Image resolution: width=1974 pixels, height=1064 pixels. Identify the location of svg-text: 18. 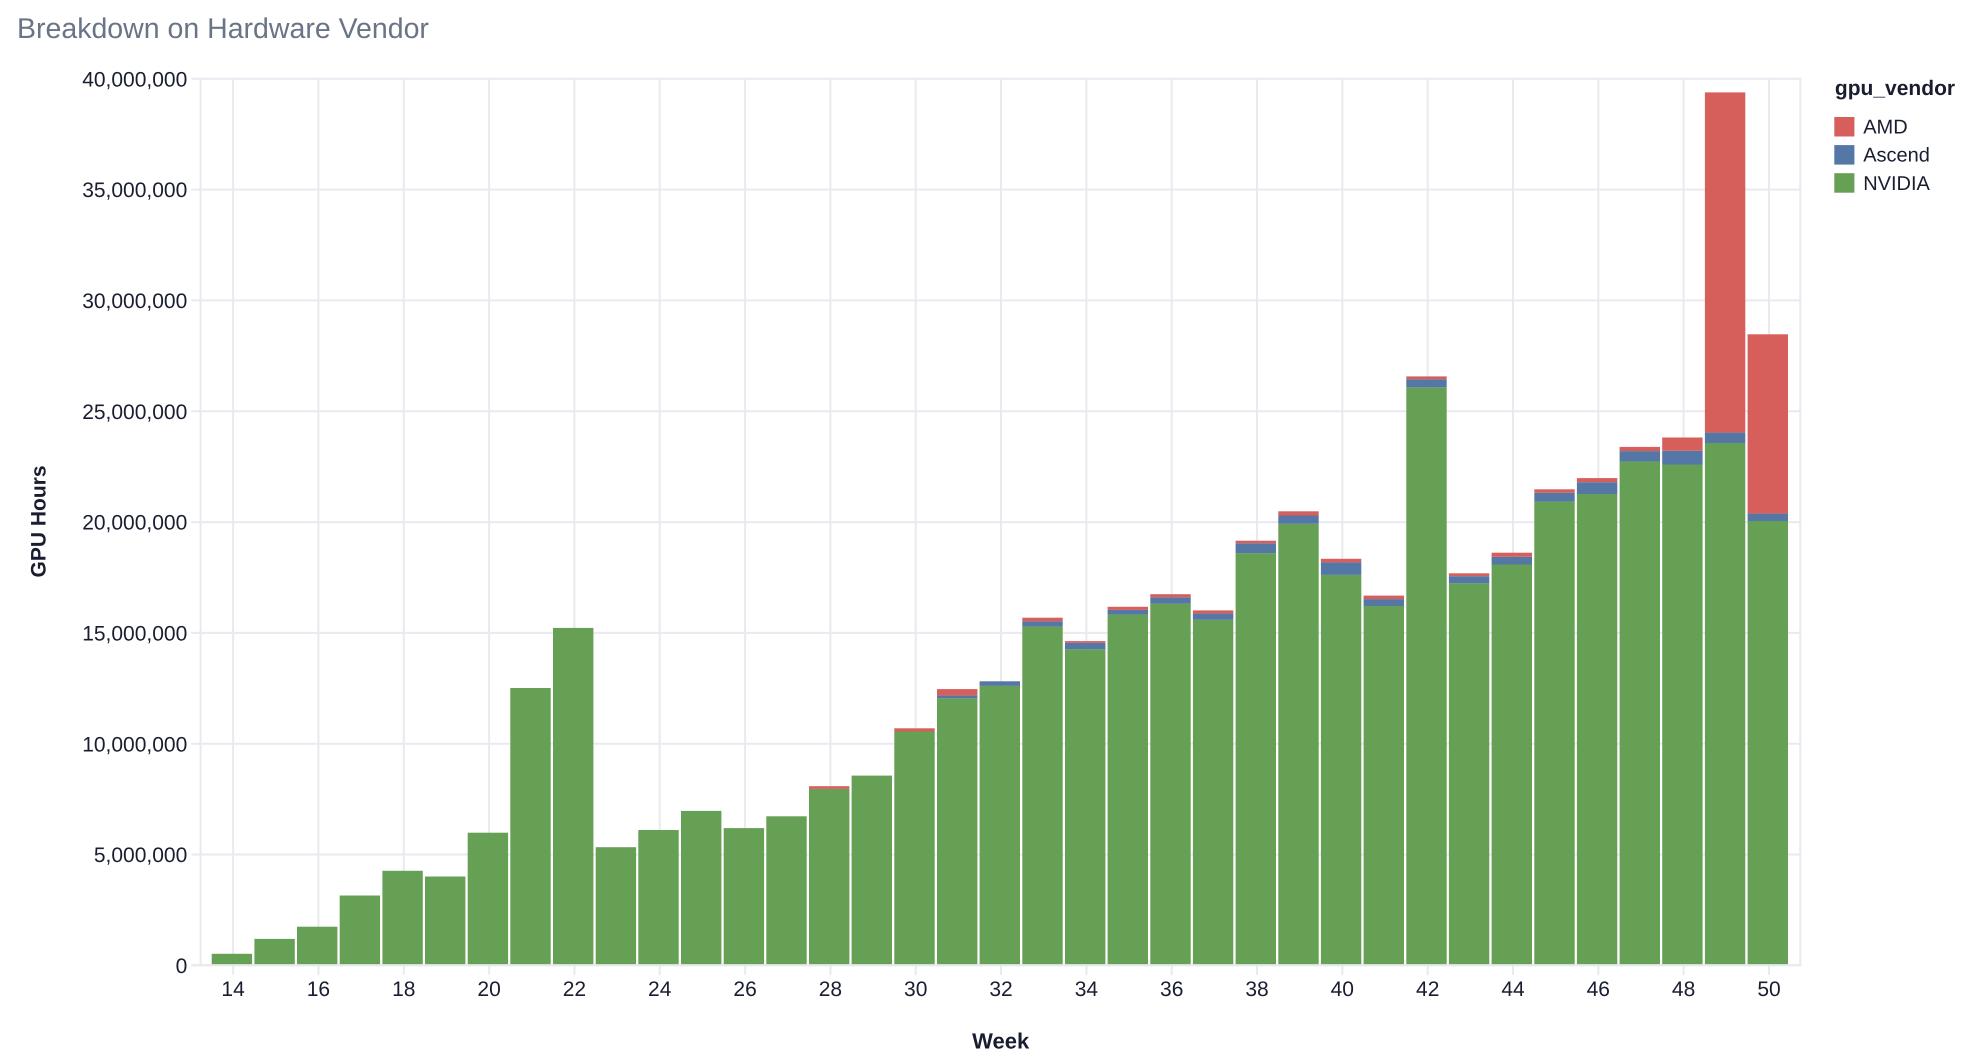
(403, 989).